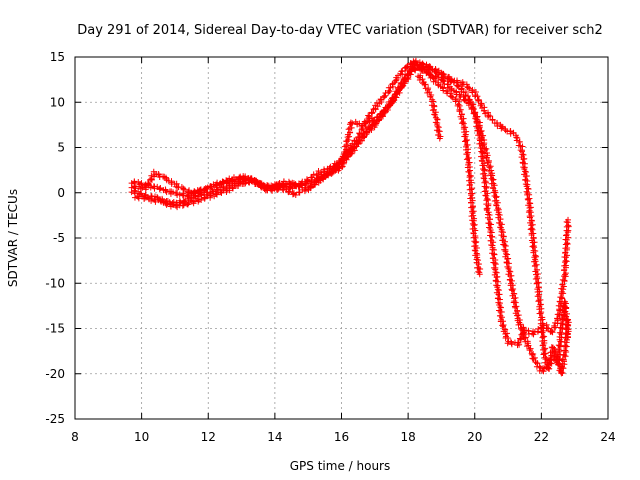 The height and width of the screenshot is (480, 640). Describe the element at coordinates (55, 329) in the screenshot. I see `y-tick-label: -15` at that location.